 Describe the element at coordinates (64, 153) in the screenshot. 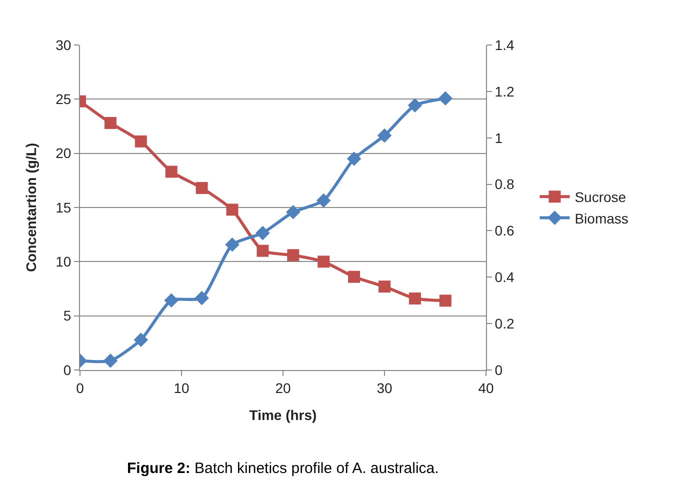

I see `y-tick-label: 20` at that location.